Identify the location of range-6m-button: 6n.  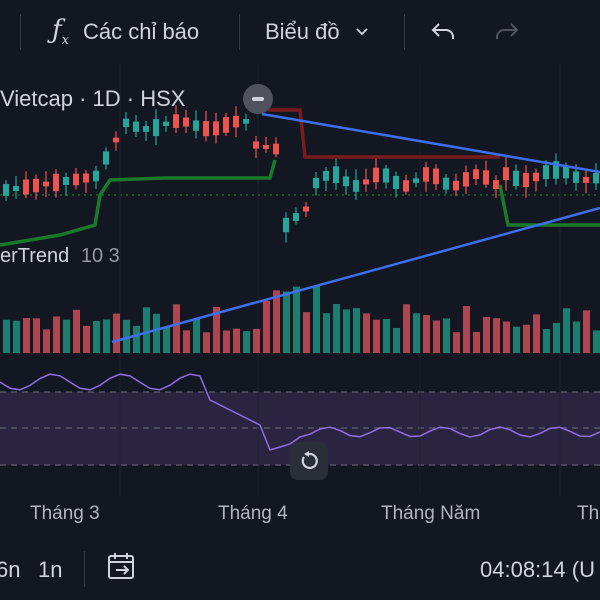
(10, 569).